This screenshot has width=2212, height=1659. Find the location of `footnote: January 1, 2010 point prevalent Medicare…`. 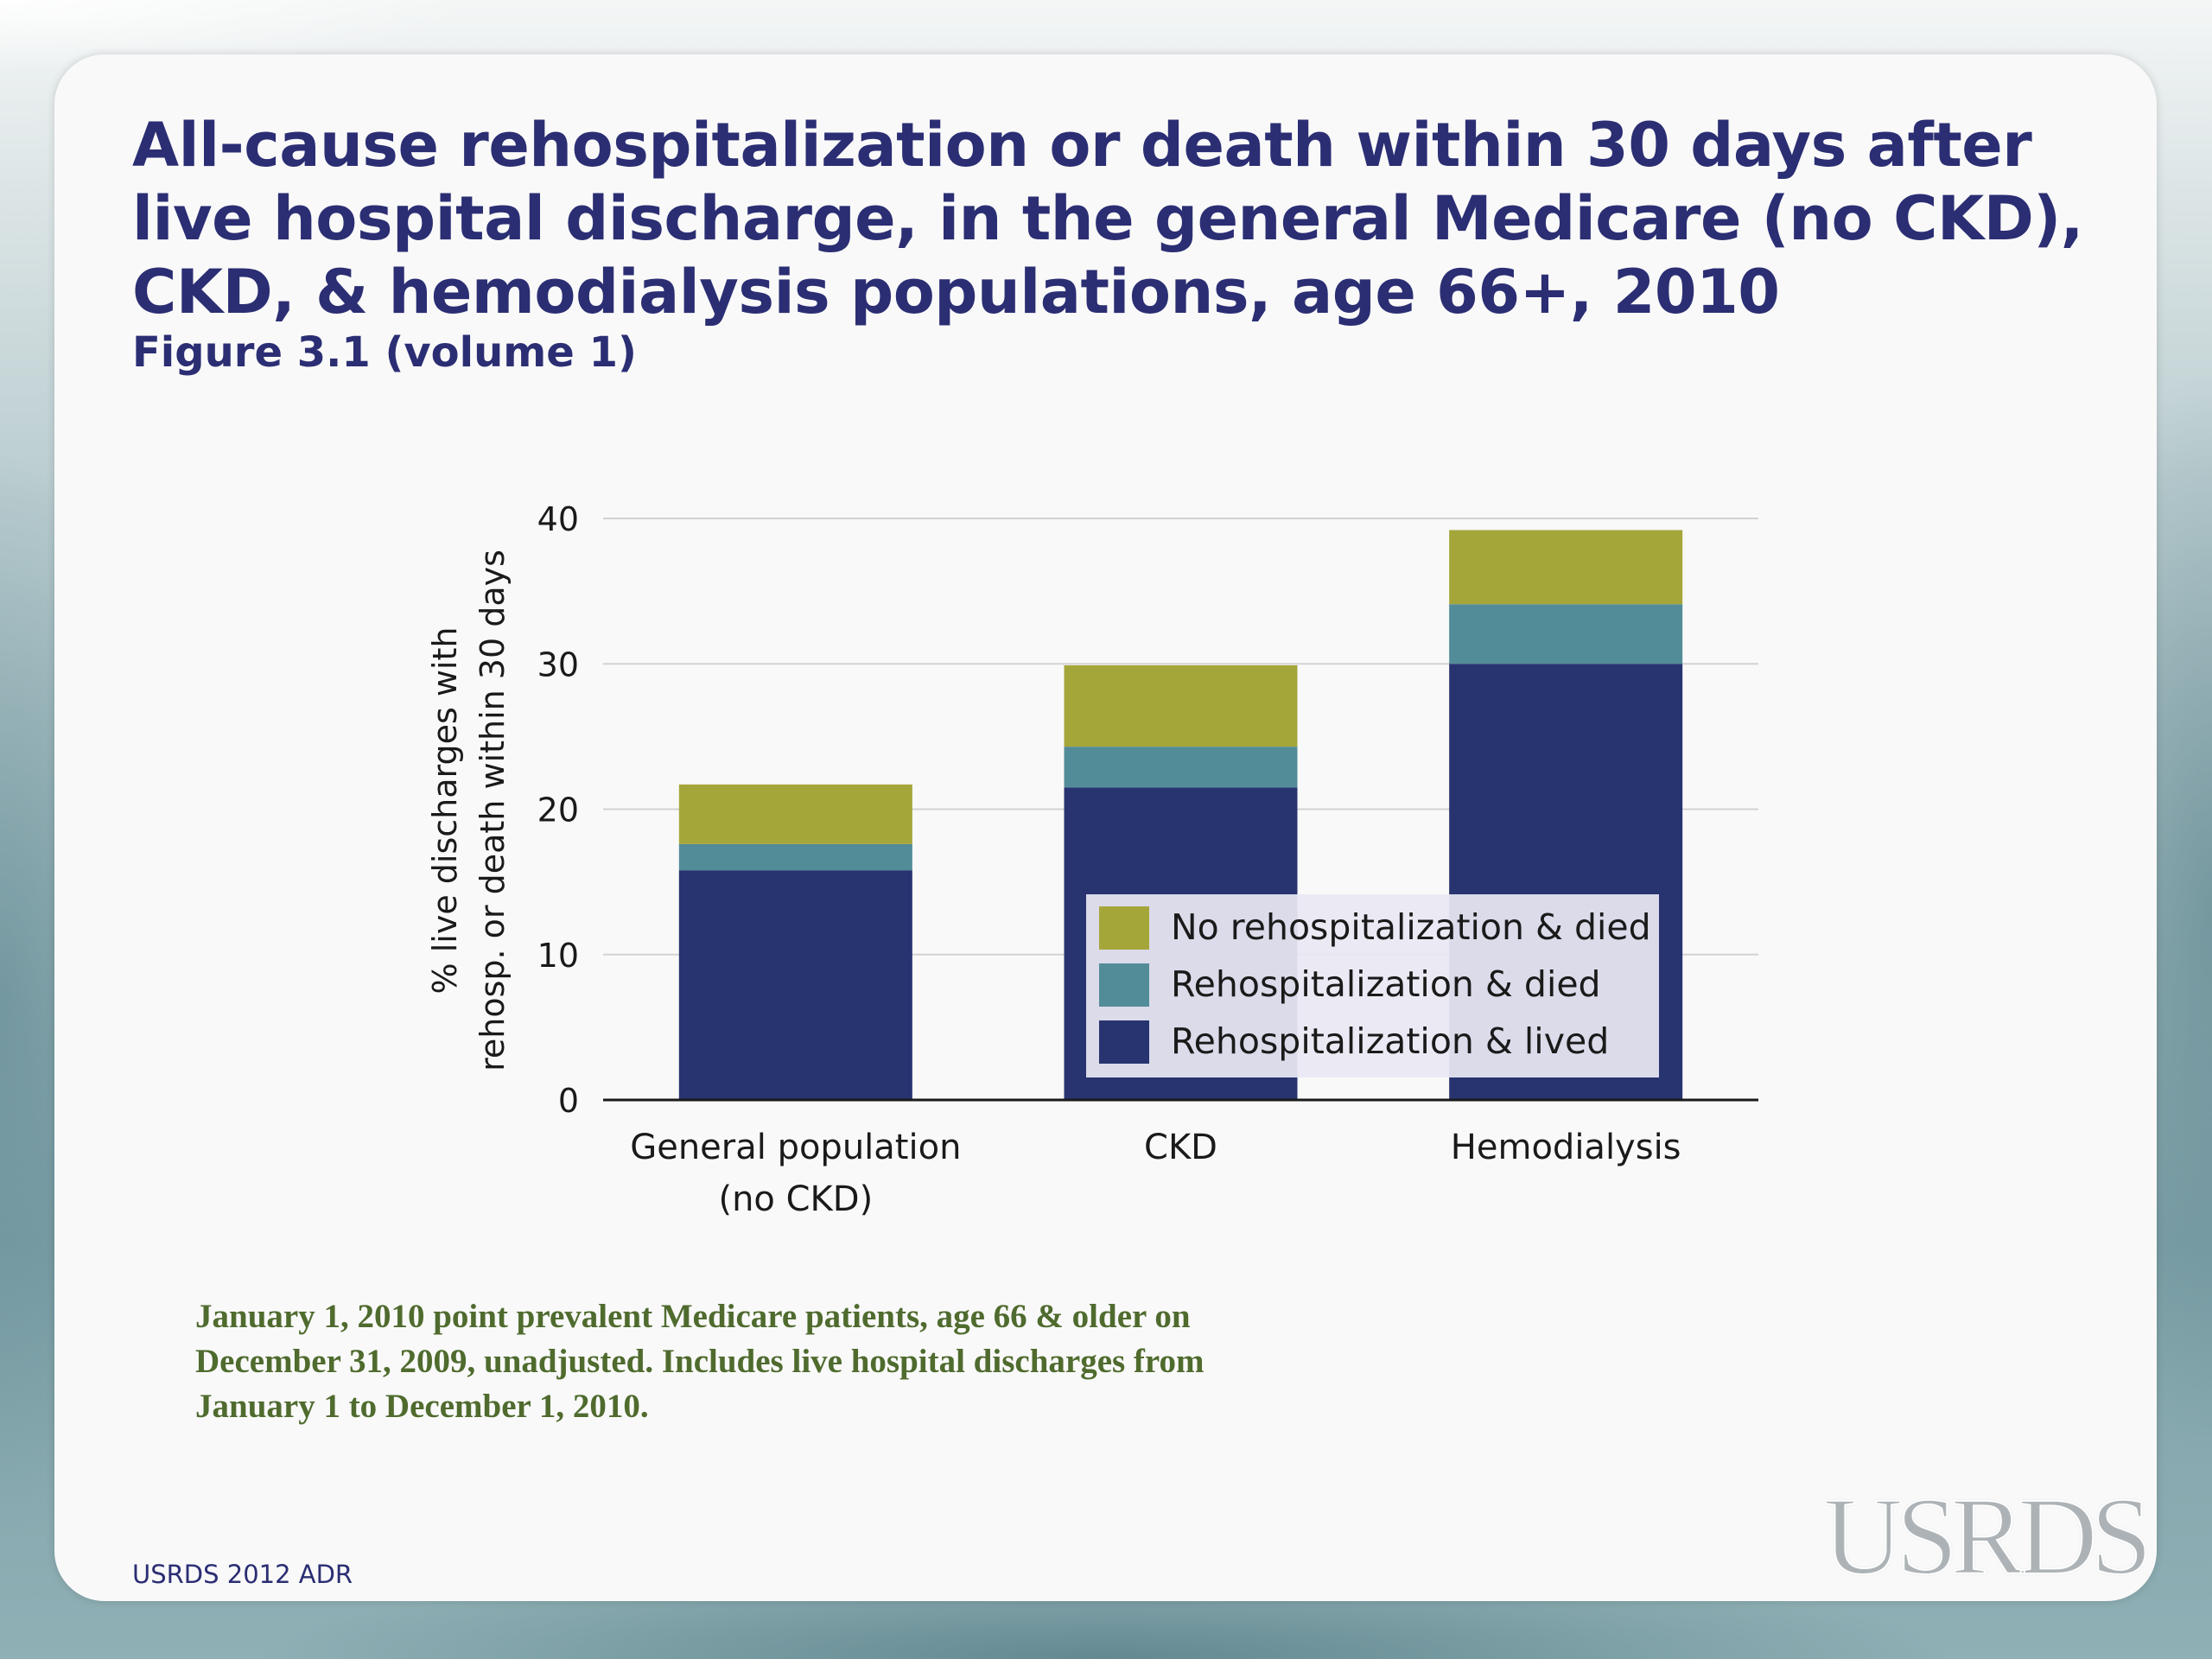

footnote: January 1, 2010 point prevalent Medicare… is located at coordinates (700, 1361).